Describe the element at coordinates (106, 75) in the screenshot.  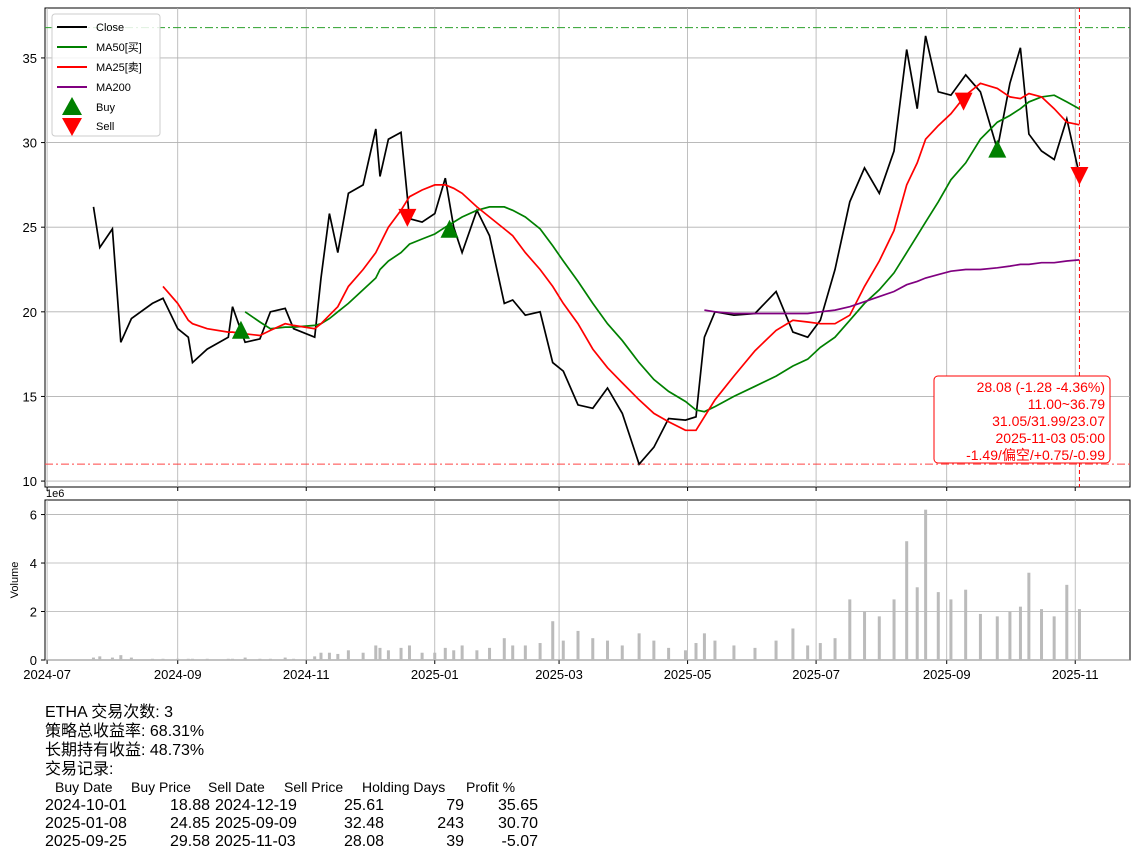
I see `legend: Close MA50[买] MA25[卖] MA200 Buy Sell` at that location.